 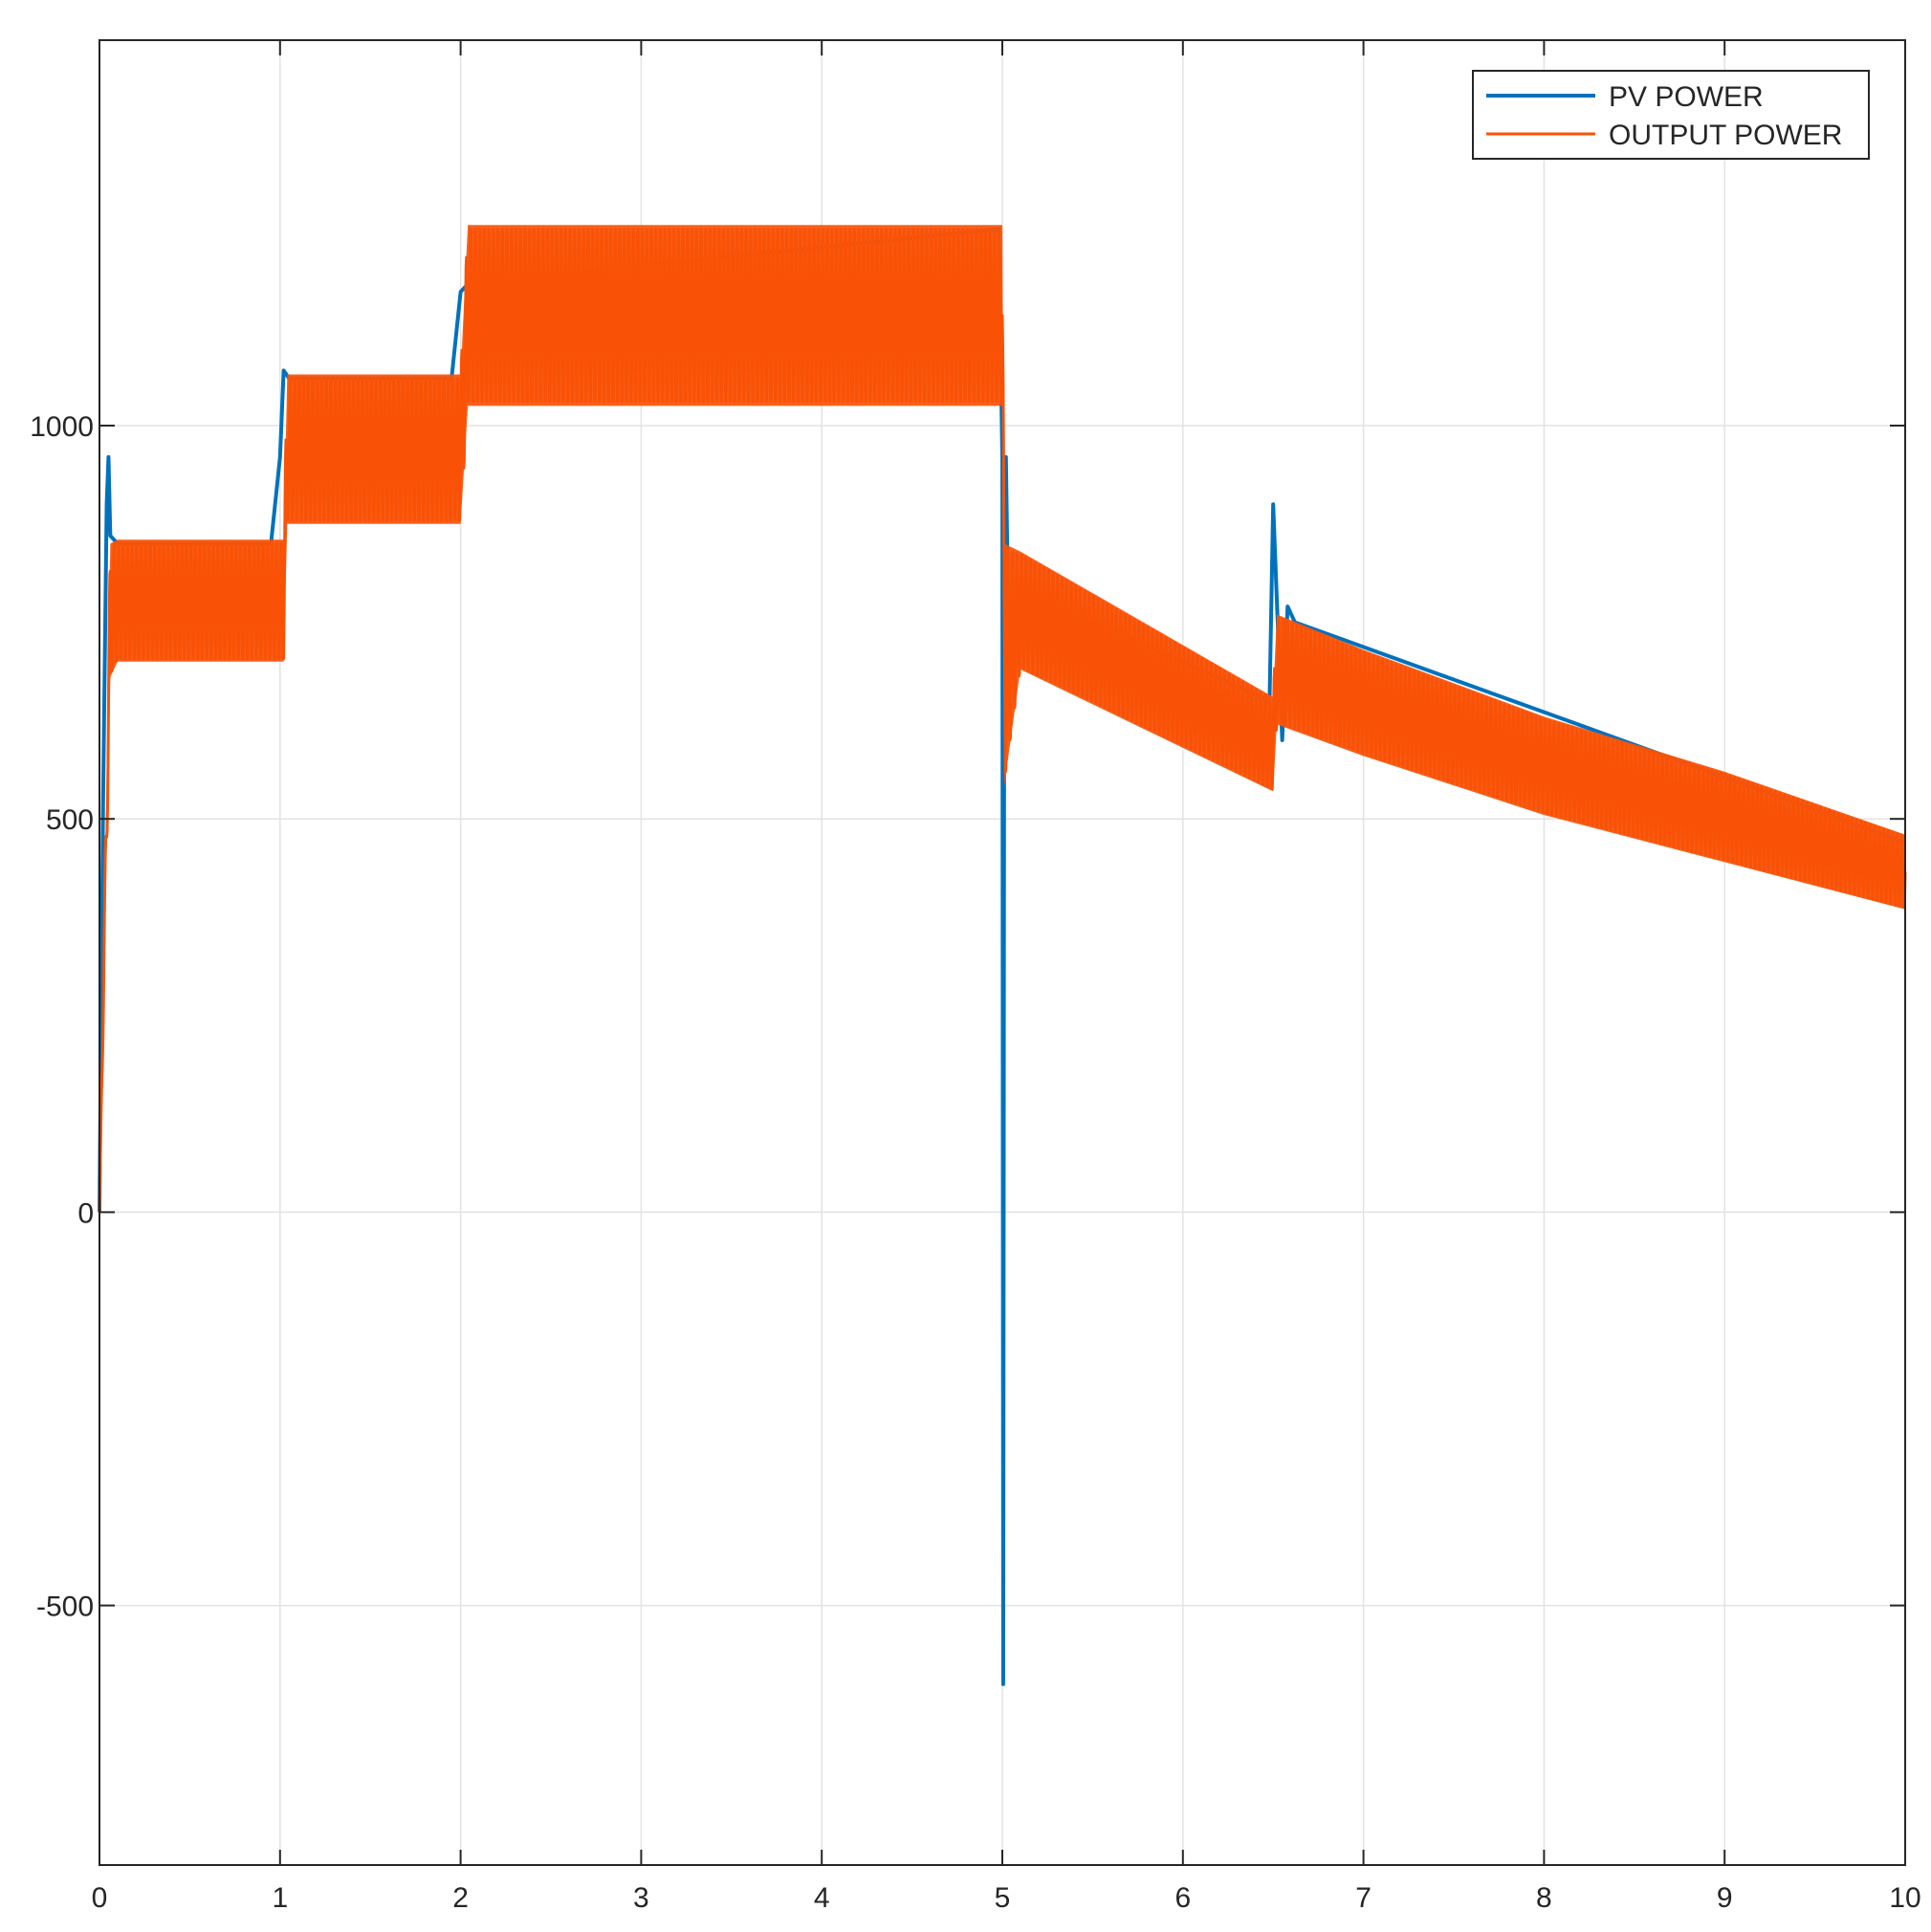 I want to click on legend-label-output-power: OUTPUT POWER, so click(x=1726, y=135).